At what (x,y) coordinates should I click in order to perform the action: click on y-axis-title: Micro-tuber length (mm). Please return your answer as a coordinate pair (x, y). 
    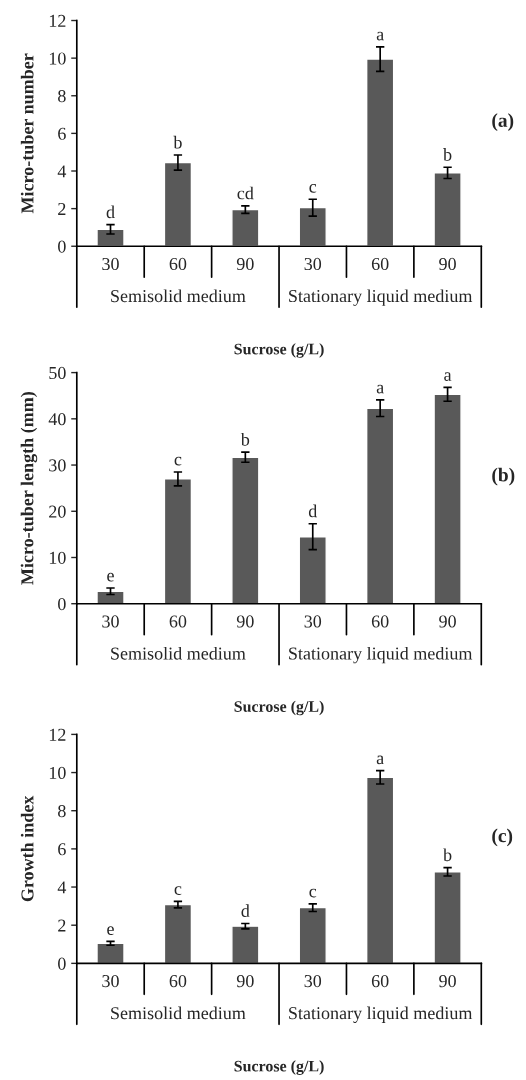
    Looking at the image, I should click on (29, 488).